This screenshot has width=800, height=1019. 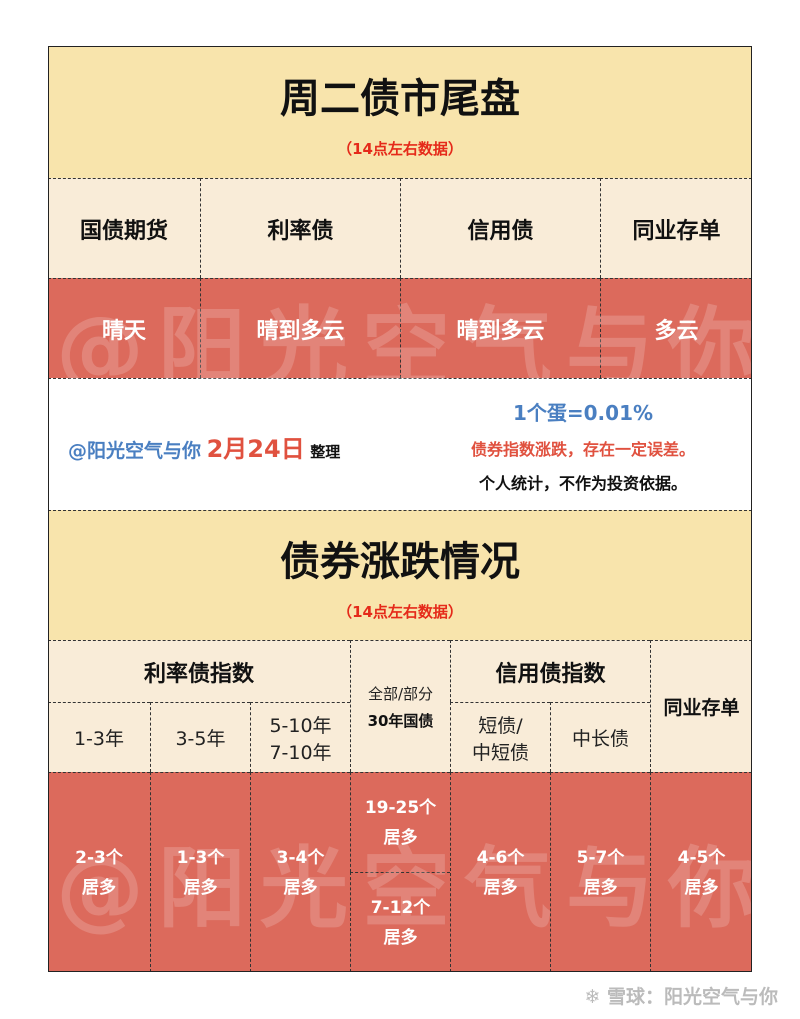 I want to click on egg-unit: 1个蛋=0.01%, so click(x=583, y=413).